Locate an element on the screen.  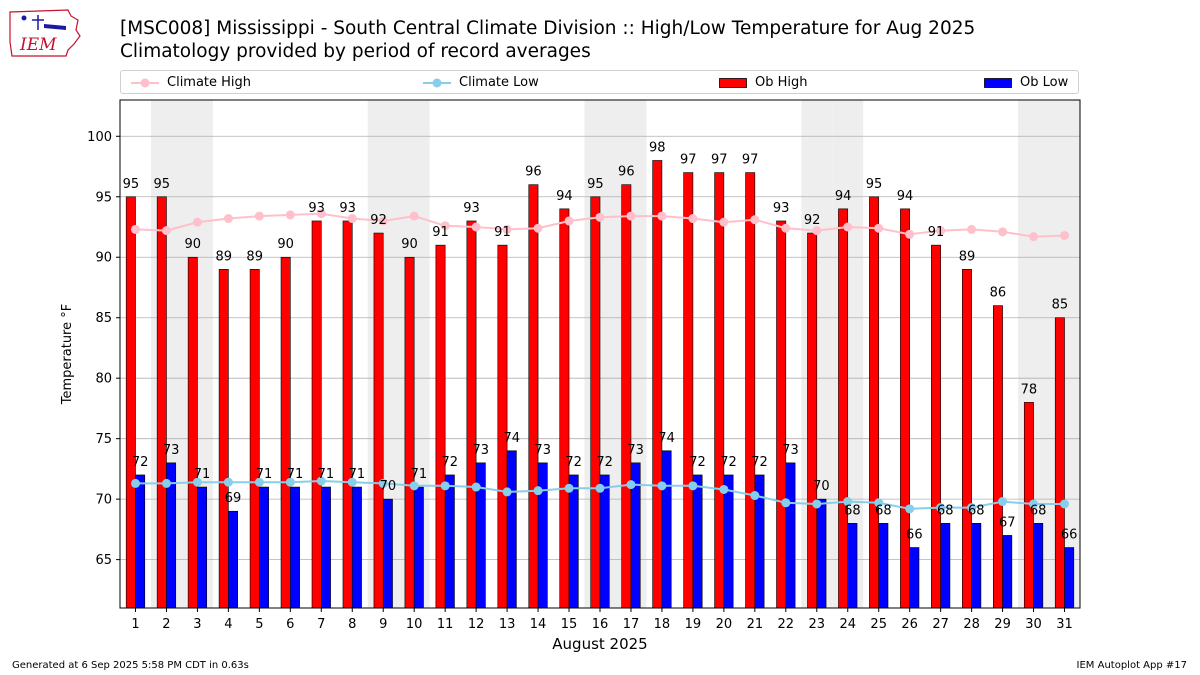
x-tick-label: 24 is located at coordinates (847, 624).